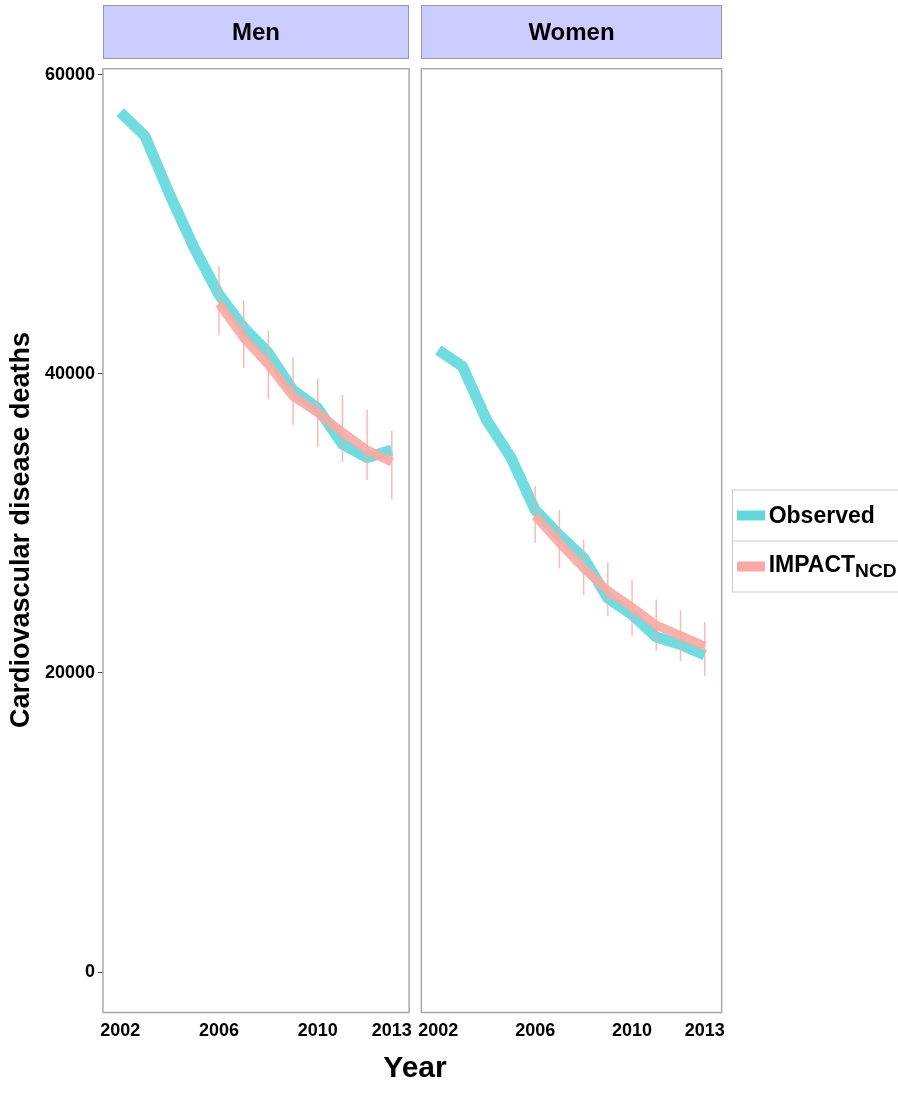 The width and height of the screenshot is (898, 1094). What do you see at coordinates (89, 970) in the screenshot?
I see `y-tick-label: 0` at bounding box center [89, 970].